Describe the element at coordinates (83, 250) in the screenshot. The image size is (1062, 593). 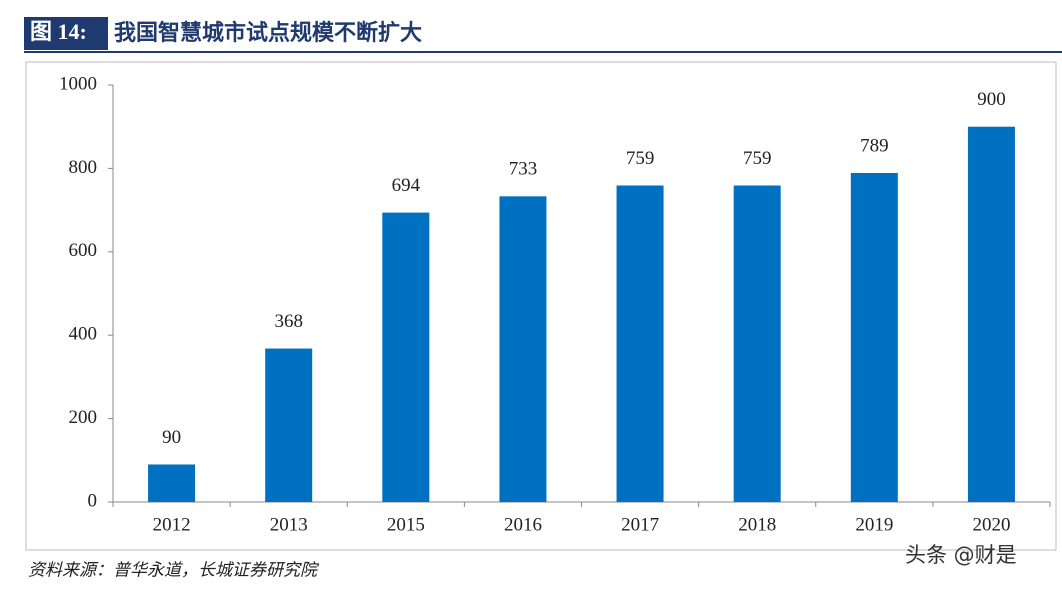
I see `y-tick-label: 600` at that location.